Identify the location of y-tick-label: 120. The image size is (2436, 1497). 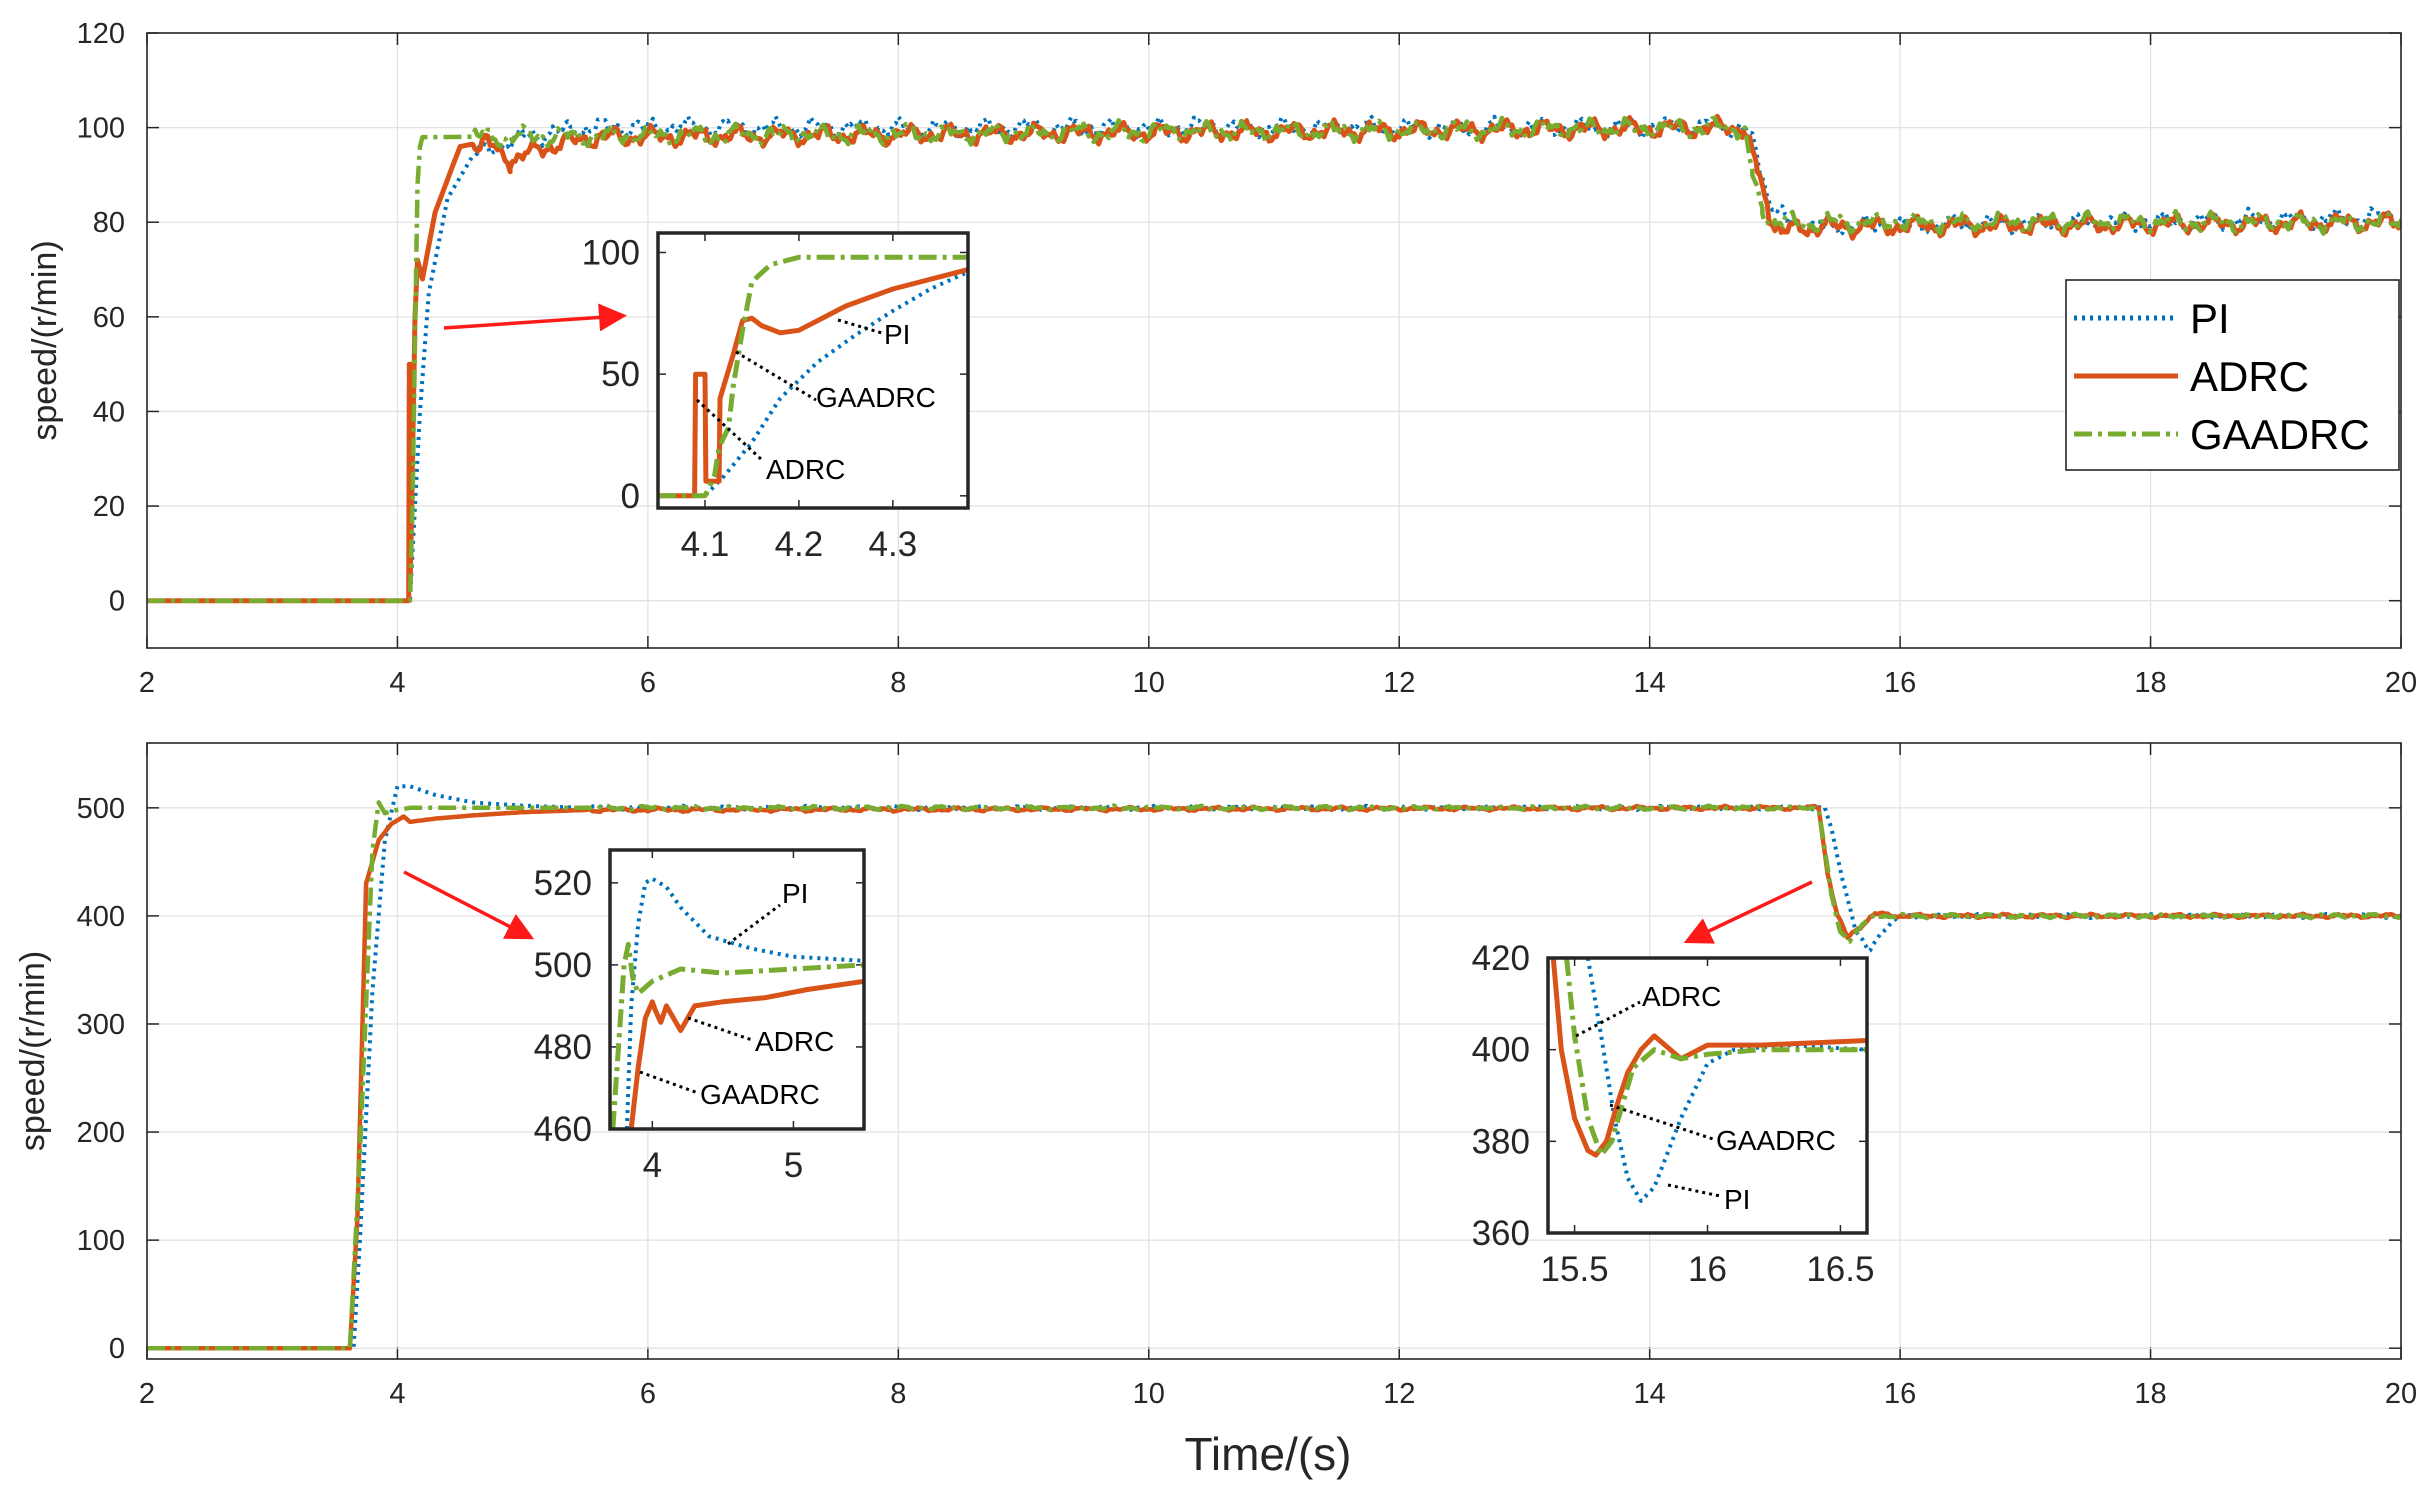
(101, 34).